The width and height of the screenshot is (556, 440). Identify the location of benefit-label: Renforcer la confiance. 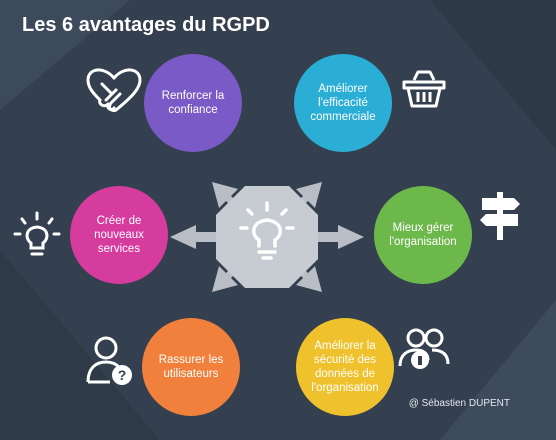
(193, 103).